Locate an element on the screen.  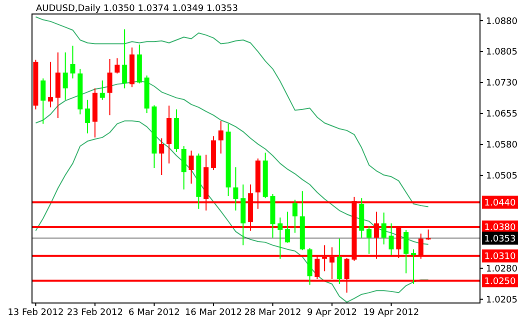
x-tick-label: 13 Feb 2012 is located at coordinates (36, 313).